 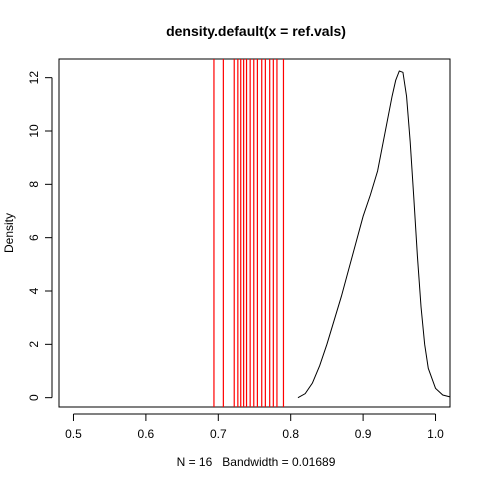 I want to click on y-tick-label: 0, so click(x=34, y=397).